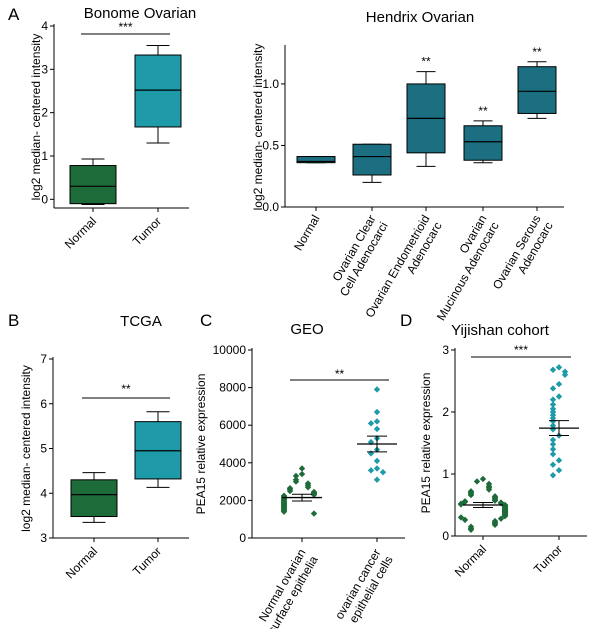  What do you see at coordinates (206, 320) in the screenshot?
I see `panel-letter: C` at bounding box center [206, 320].